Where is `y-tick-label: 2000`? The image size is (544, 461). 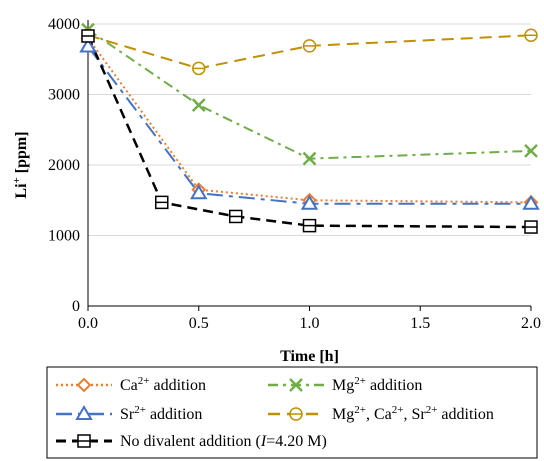 y-tick-label: 2000 is located at coordinates (64, 165).